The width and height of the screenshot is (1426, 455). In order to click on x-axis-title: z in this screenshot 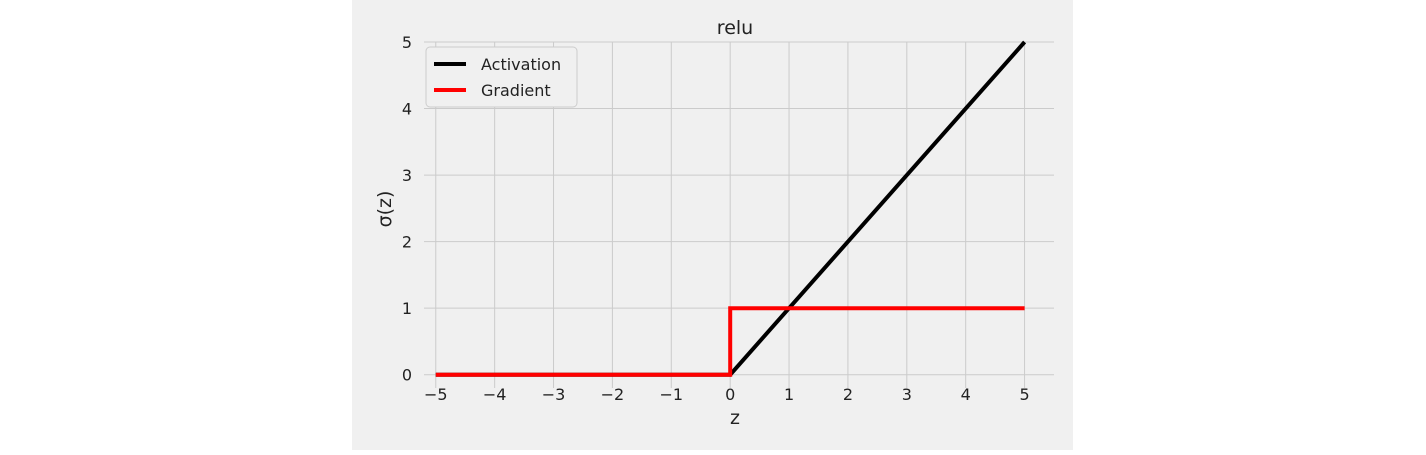, I will do `click(735, 418)`.